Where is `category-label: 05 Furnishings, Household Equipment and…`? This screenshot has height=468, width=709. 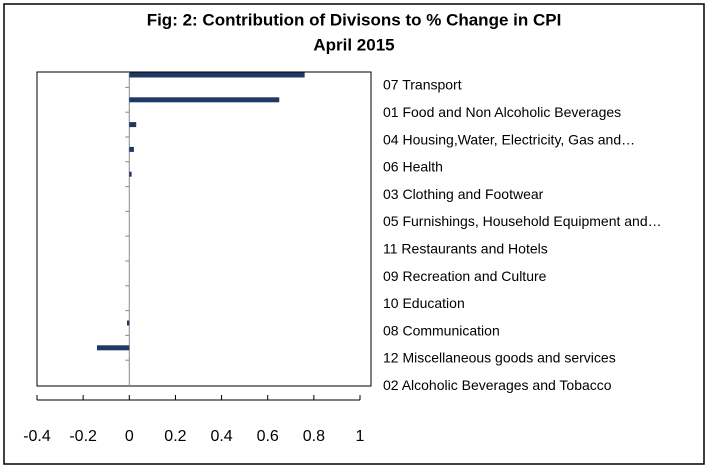 category-label: 05 Furnishings, Household Equipment and… is located at coordinates (522, 221).